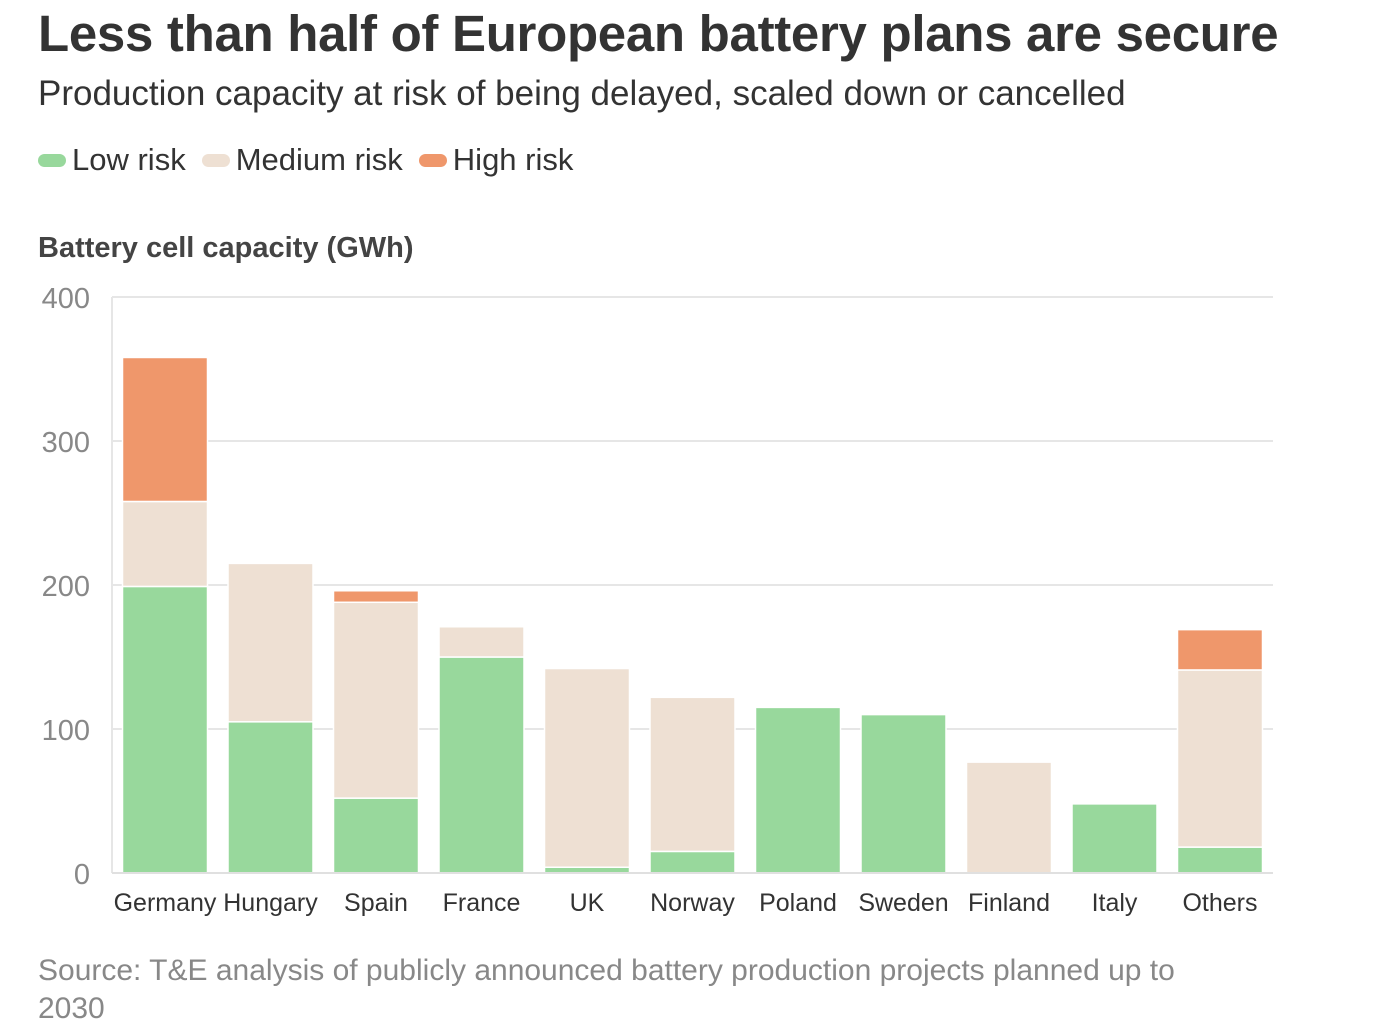  I want to click on bar-germany-high-risk, so click(165, 429).